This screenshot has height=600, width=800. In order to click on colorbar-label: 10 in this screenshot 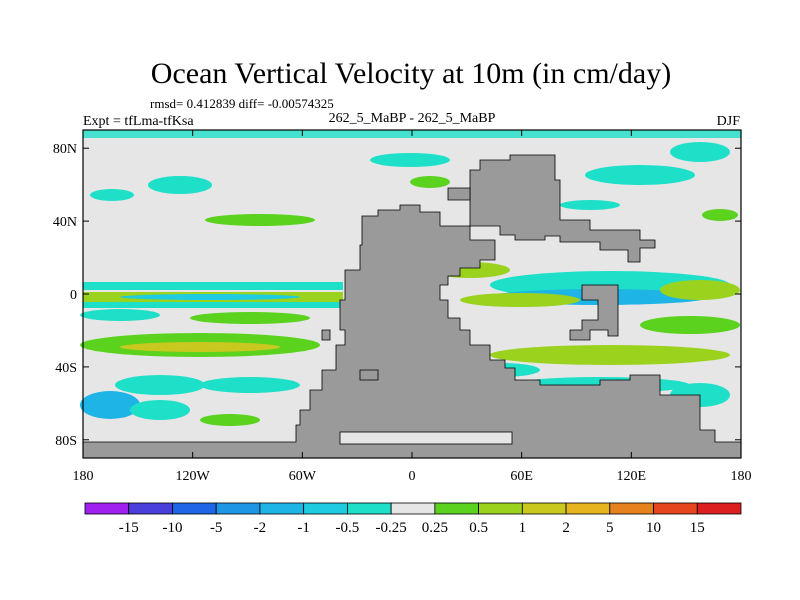, I will do `click(653, 528)`.